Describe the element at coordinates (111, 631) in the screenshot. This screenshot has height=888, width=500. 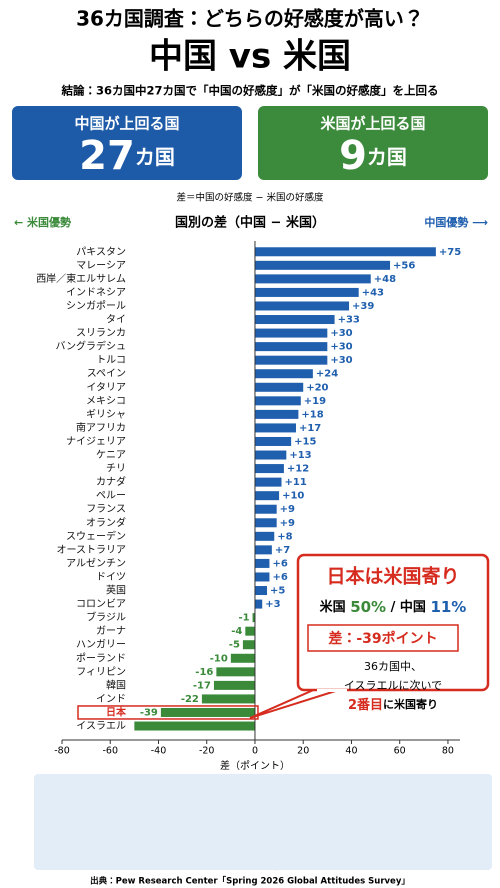
I see `category-label: ガーナ` at that location.